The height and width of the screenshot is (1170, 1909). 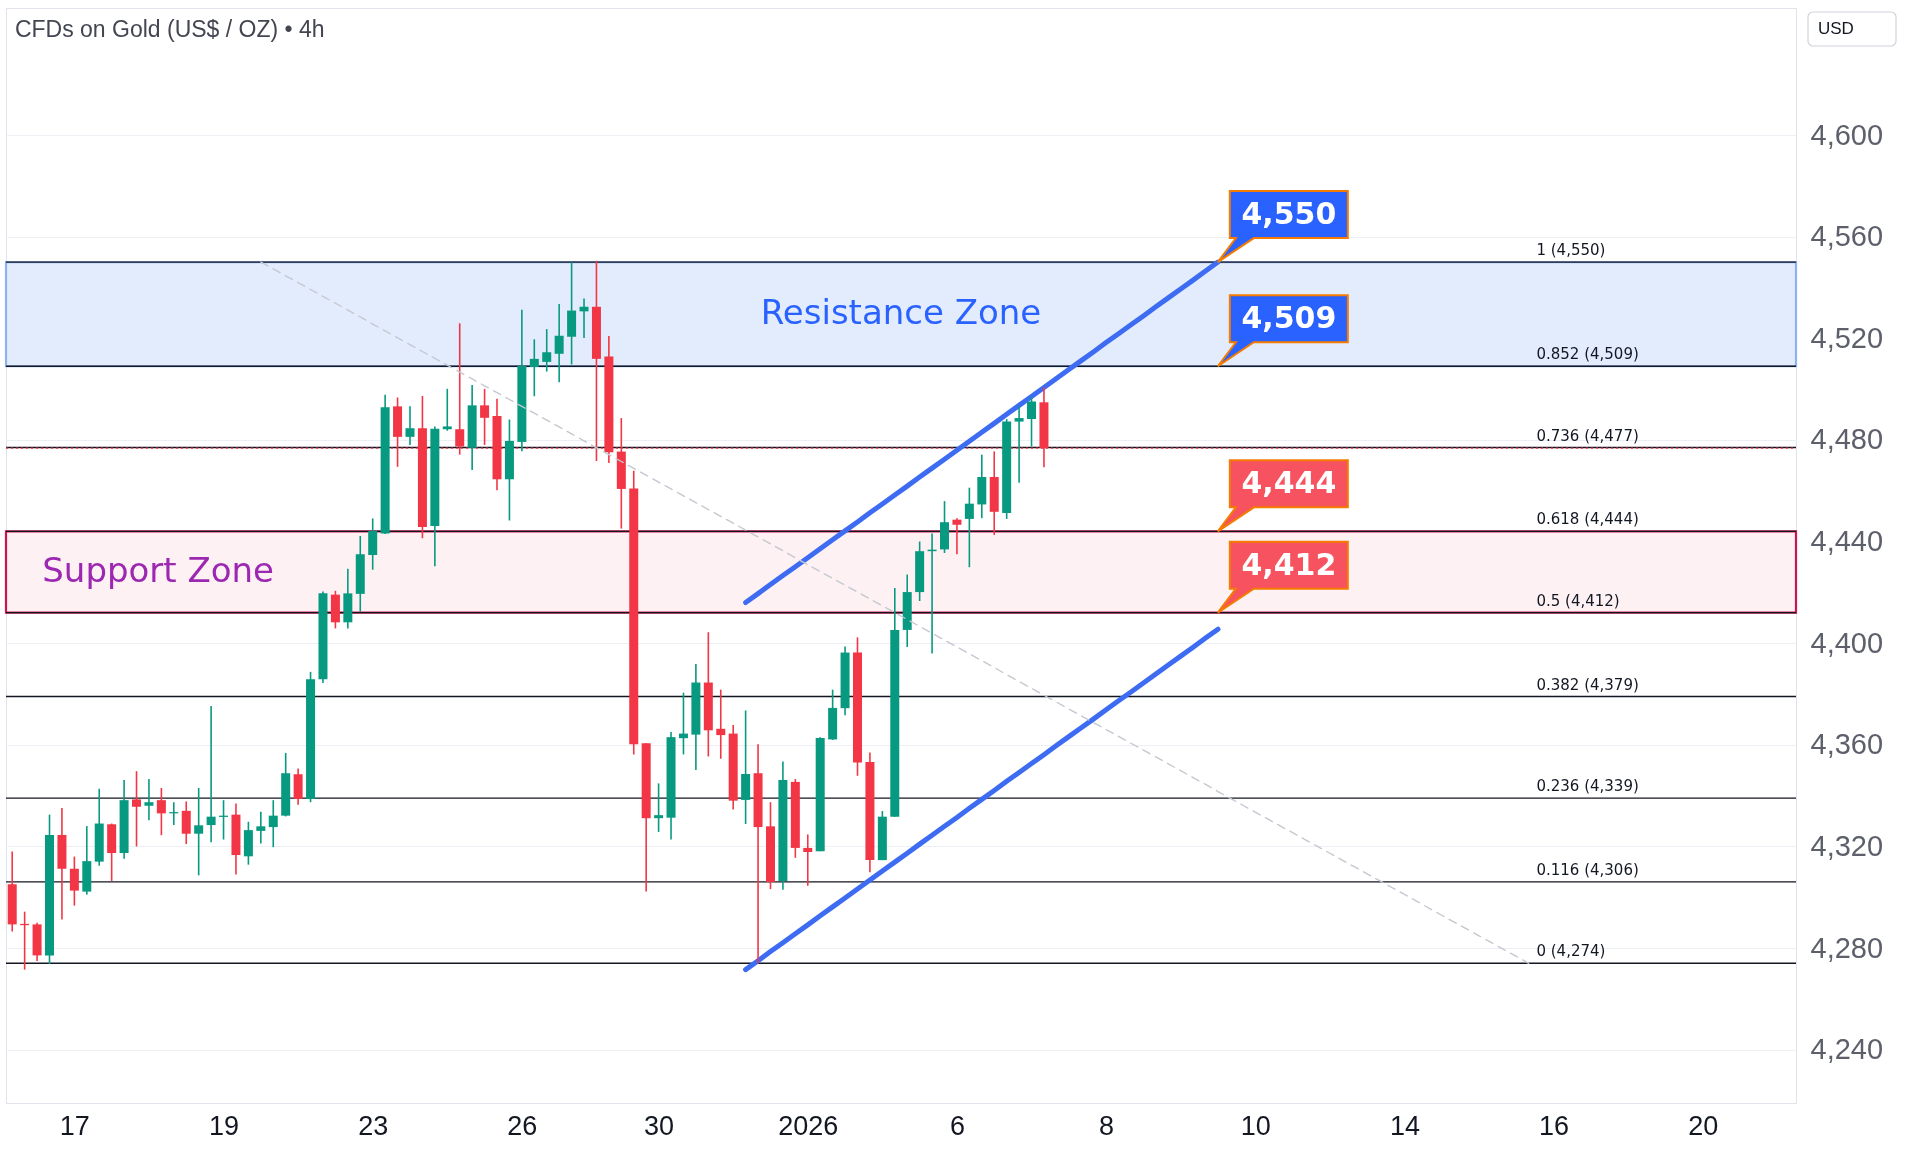 What do you see at coordinates (1289, 214) in the screenshot?
I see `annotation: 4,550` at bounding box center [1289, 214].